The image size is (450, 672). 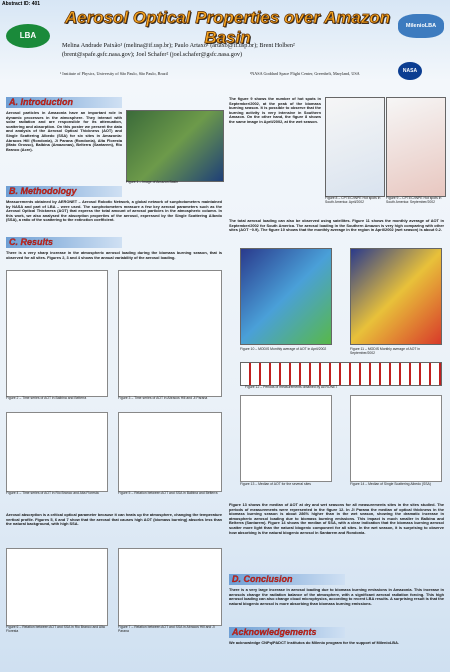 I want to click on logo-milenio: MilenioLBA, so click(x=421, y=26).